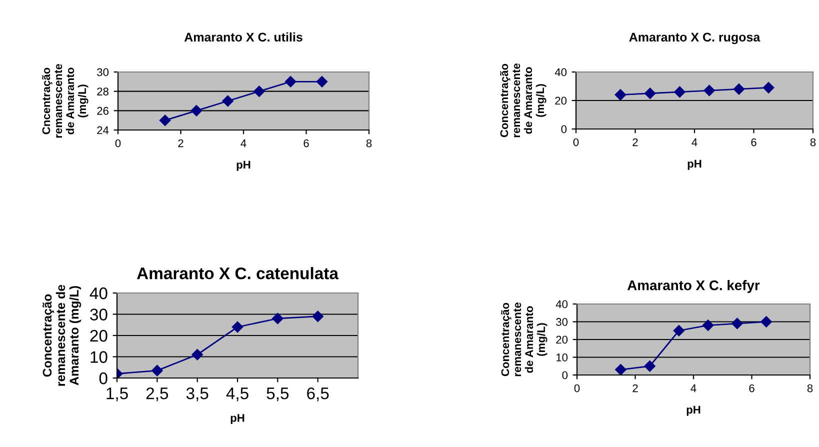  Describe the element at coordinates (103, 130) in the screenshot. I see `y-tick-label: 24` at that location.